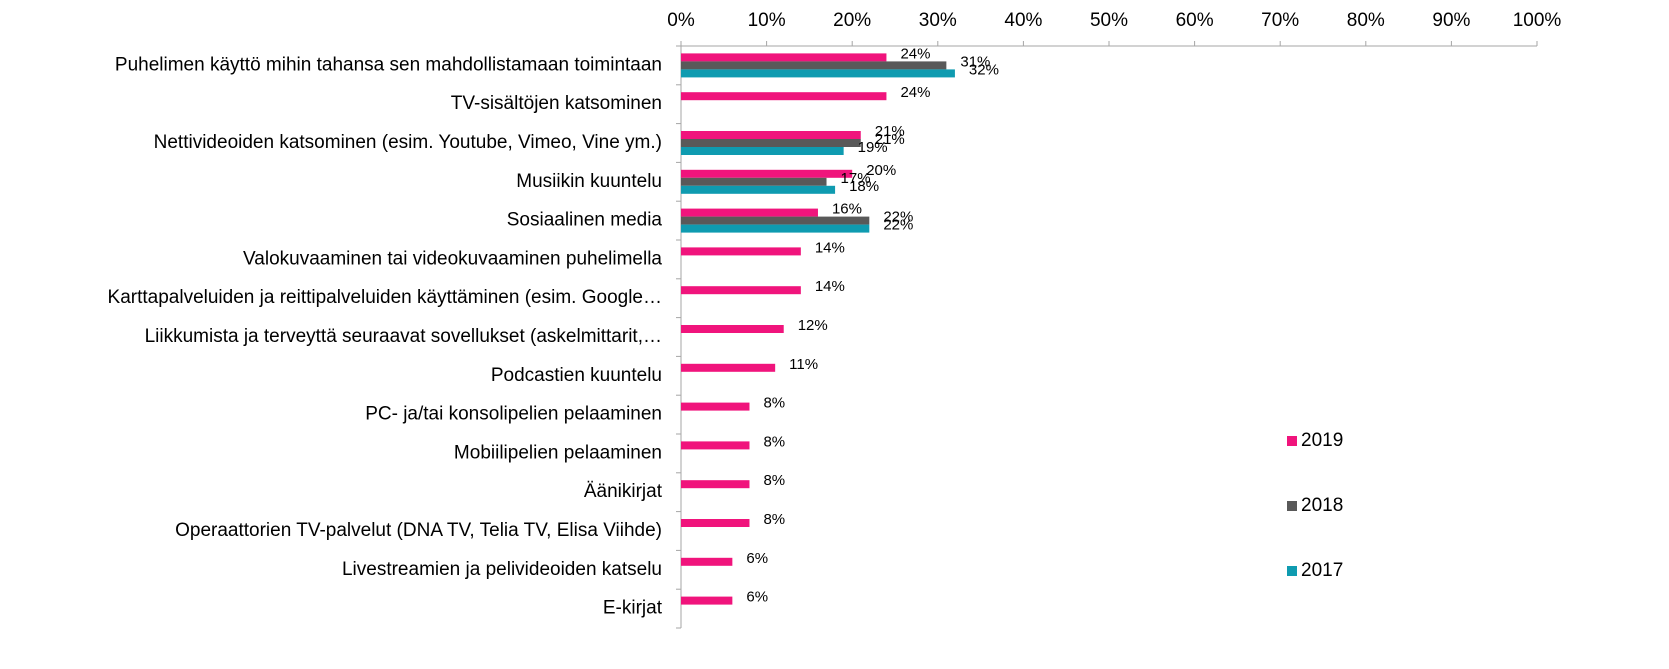 Image resolution: width=1669 pixels, height=669 pixels. I want to click on data-label: 18%, so click(864, 186).